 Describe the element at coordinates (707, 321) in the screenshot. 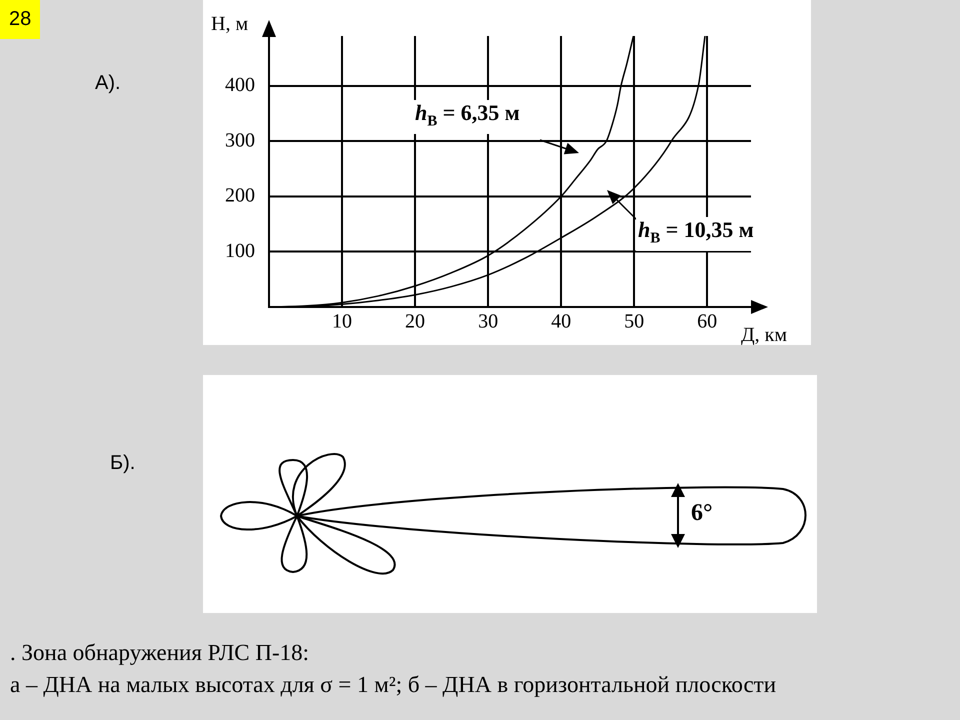

I see `x-tick-label: 60` at that location.